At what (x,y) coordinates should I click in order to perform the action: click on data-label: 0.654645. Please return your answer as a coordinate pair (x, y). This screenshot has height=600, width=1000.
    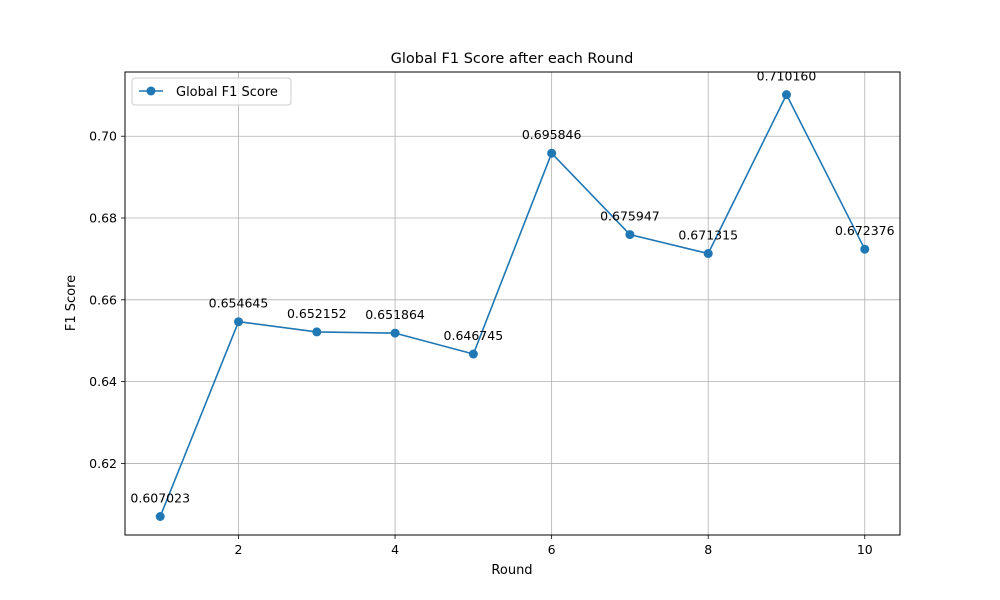
    Looking at the image, I should click on (239, 303).